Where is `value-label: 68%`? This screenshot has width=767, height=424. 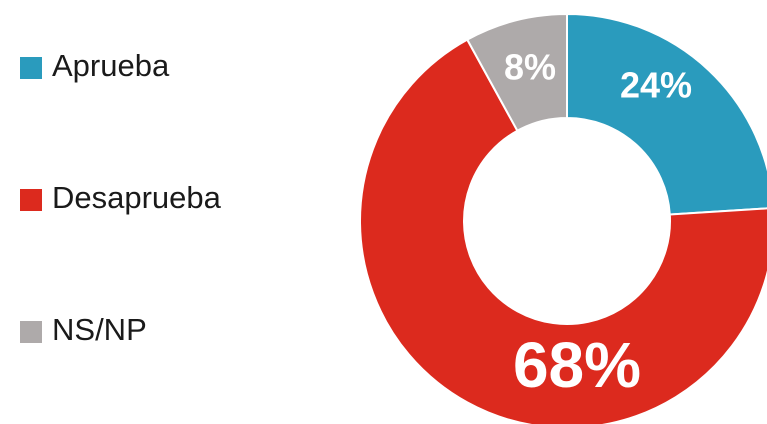 value-label: 68% is located at coordinates (577, 365).